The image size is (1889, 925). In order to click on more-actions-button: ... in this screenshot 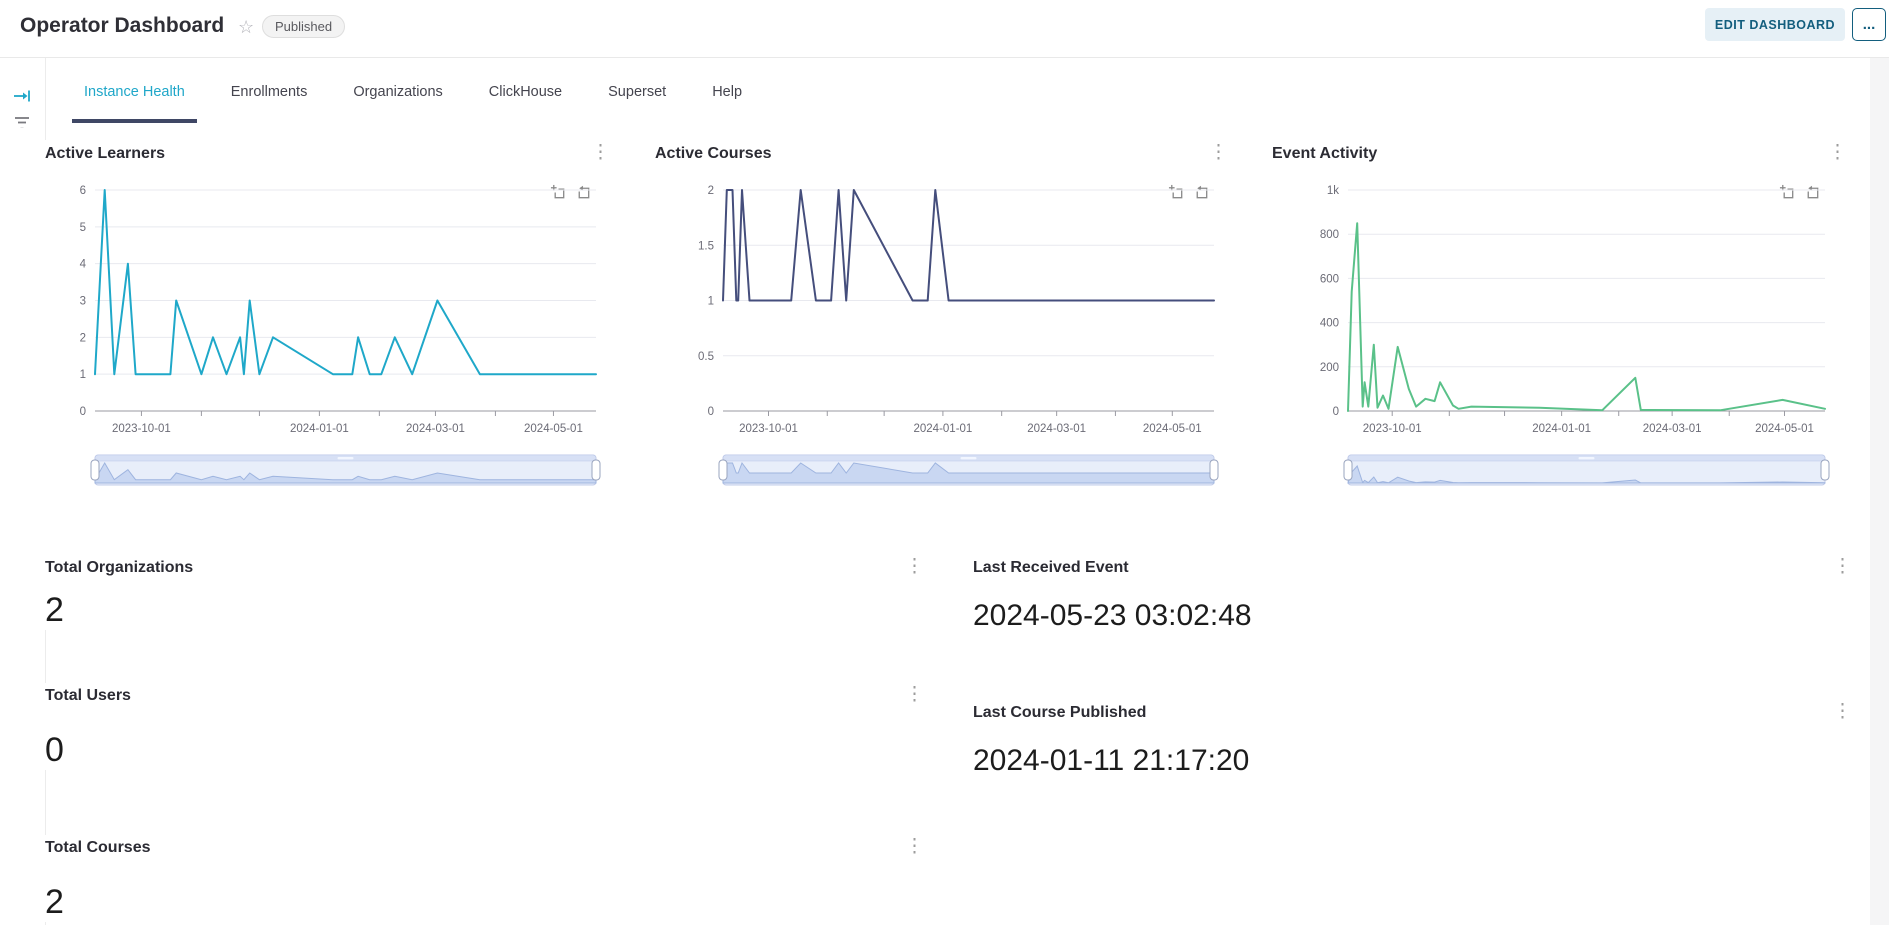, I will do `click(1869, 24)`.